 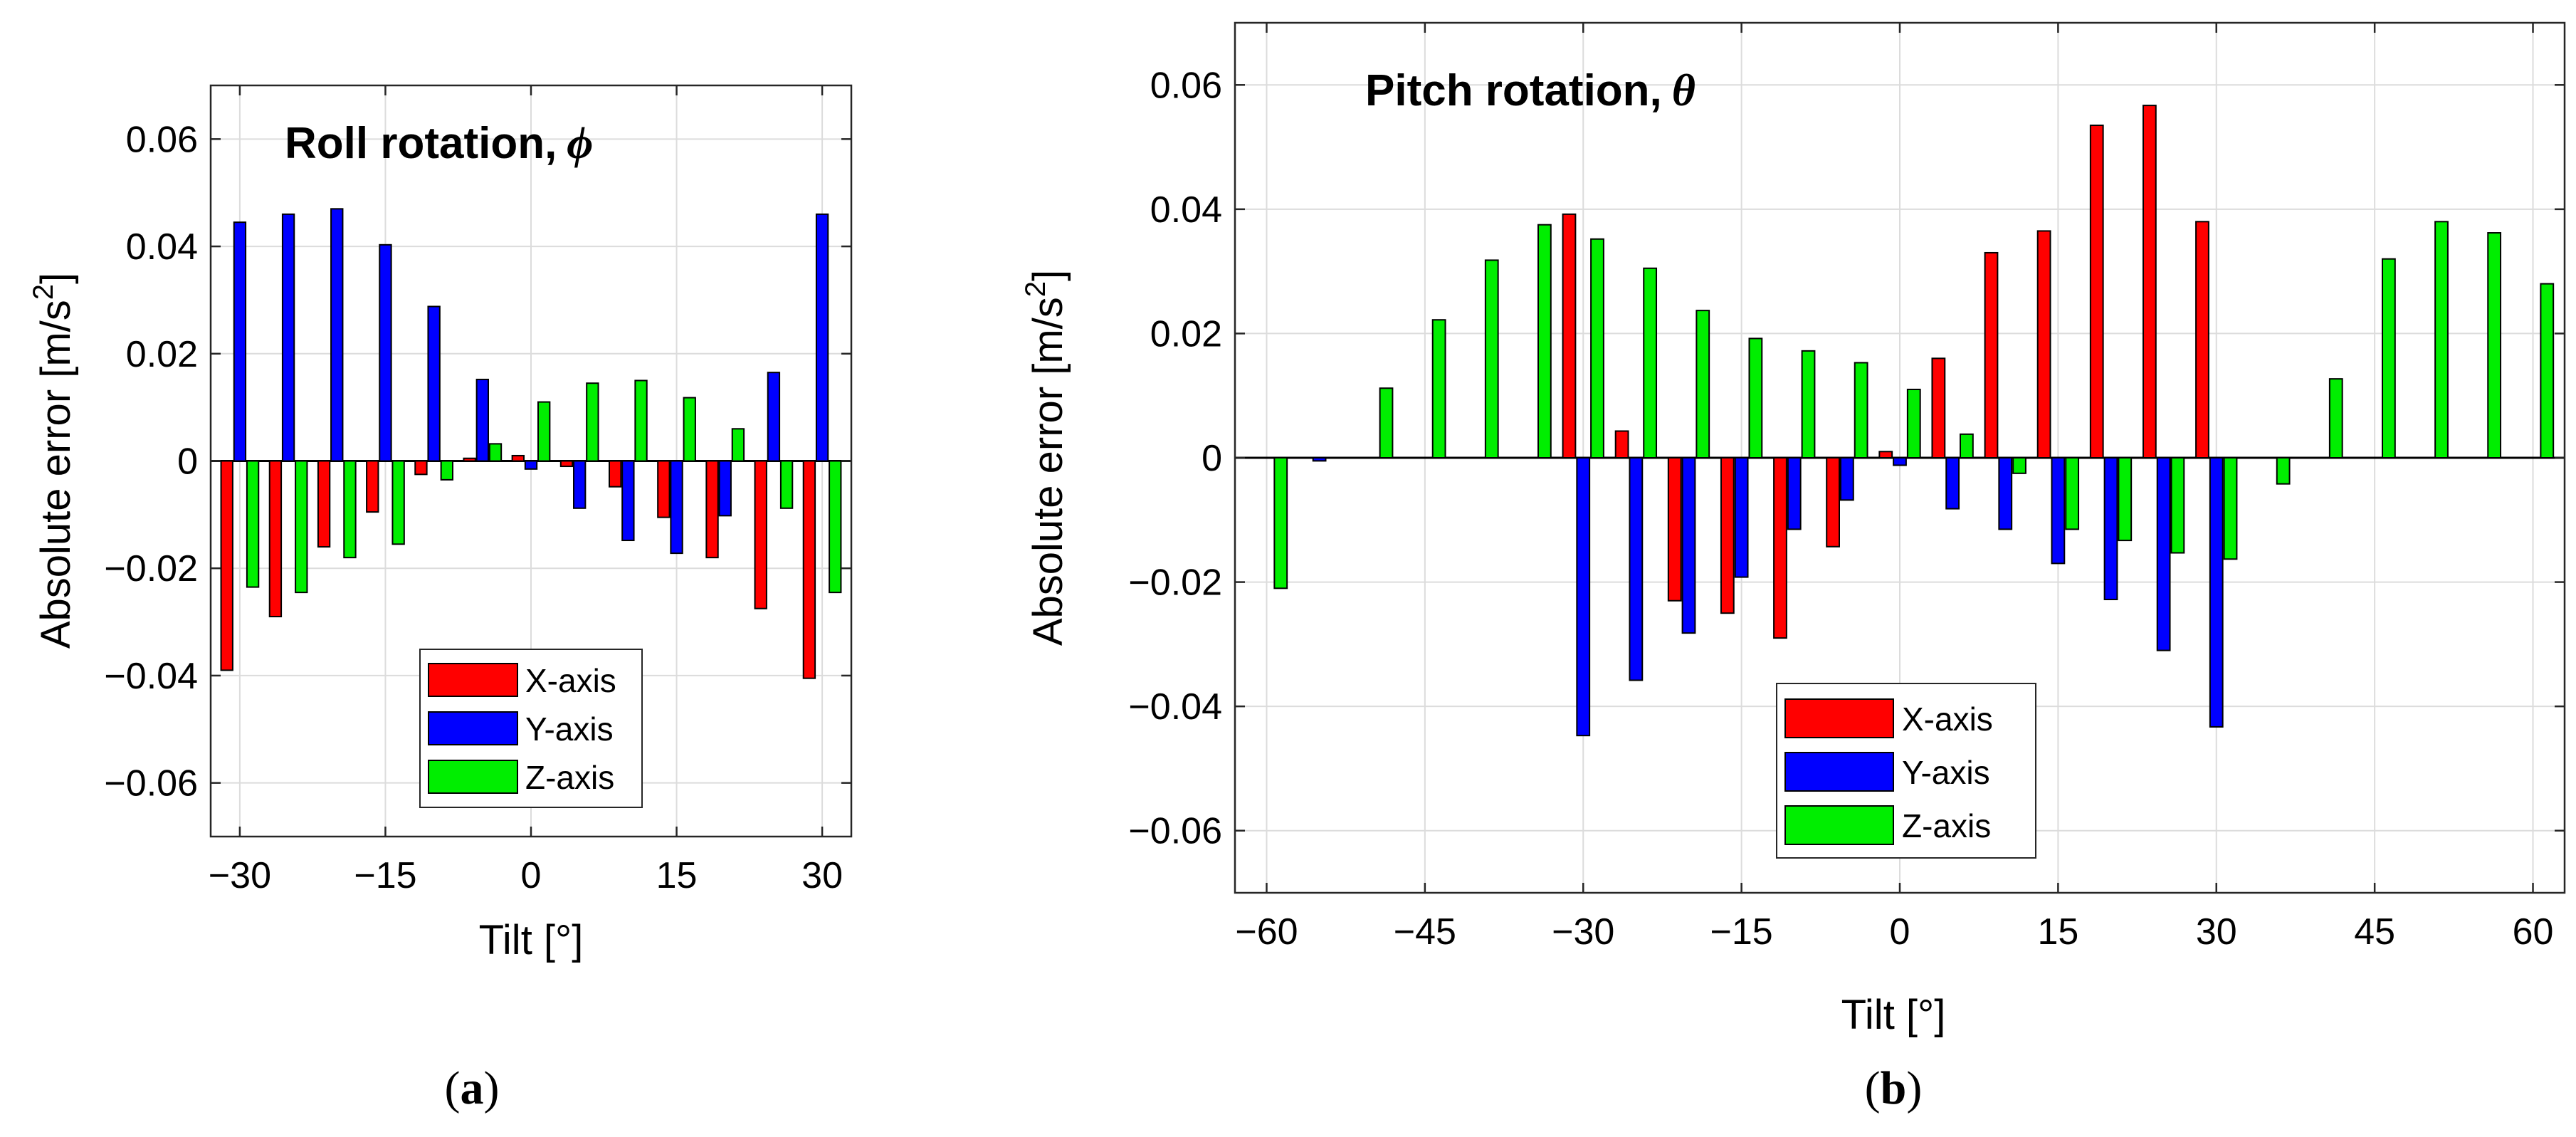 What do you see at coordinates (162, 354) in the screenshot?
I see `panel-a-y-tick-label: 0.02` at bounding box center [162, 354].